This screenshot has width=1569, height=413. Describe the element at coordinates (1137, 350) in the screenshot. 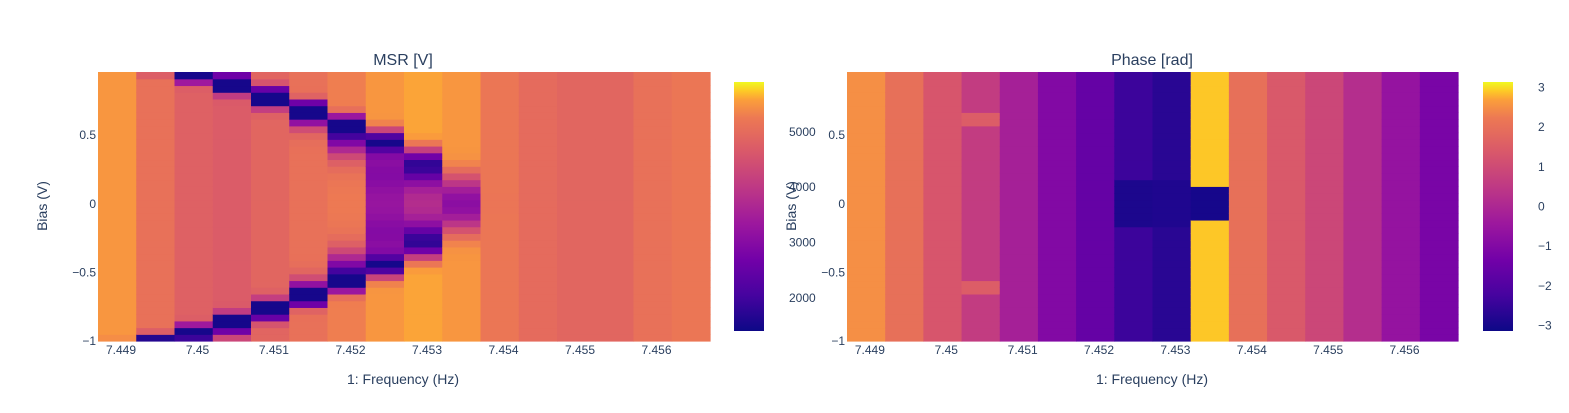

I see `phase-x-ticks: 7.449 7.45 7.451 7.452 7.453 7.454 7.455 7.456` at that location.